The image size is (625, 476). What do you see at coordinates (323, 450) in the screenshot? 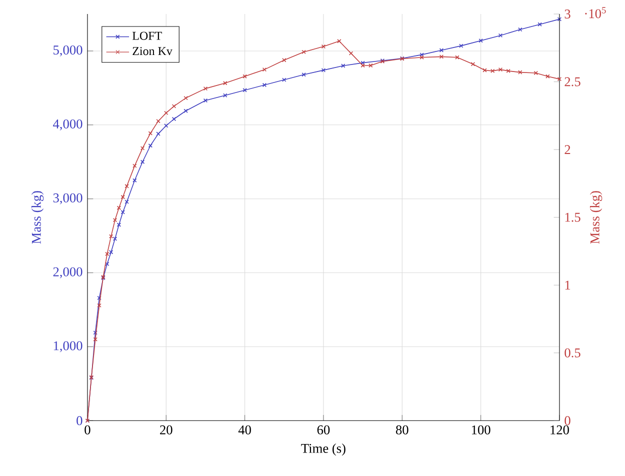
I see `x-axis-title: Time (s)` at bounding box center [323, 450].